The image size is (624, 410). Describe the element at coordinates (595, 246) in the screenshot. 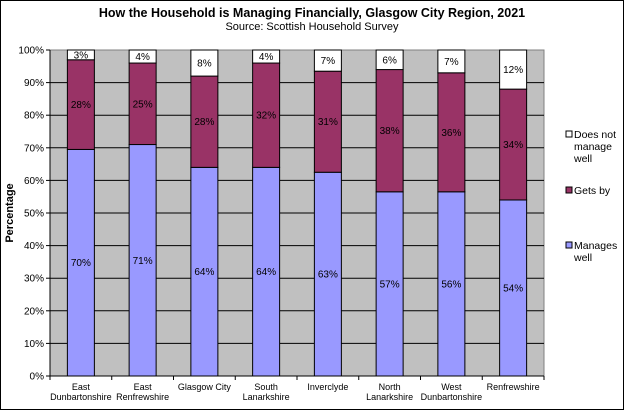

I see `legend-label: Manages` at that location.